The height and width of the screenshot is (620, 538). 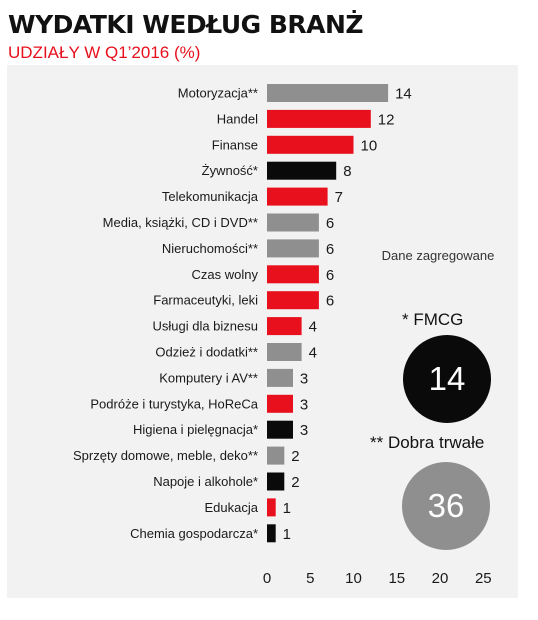 I want to click on x-tick-label: 20, so click(x=440, y=578).